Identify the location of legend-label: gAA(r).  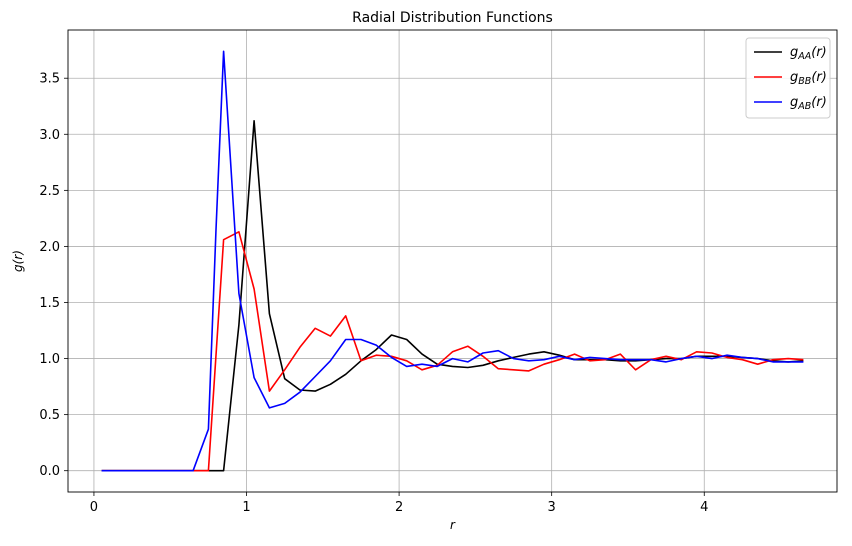
(808, 53).